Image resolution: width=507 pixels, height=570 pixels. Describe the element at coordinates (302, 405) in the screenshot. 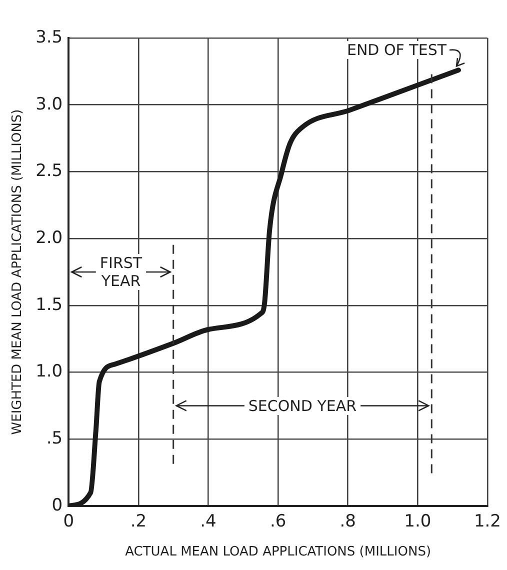

I see `annotation: SECOND YEAR` at that location.